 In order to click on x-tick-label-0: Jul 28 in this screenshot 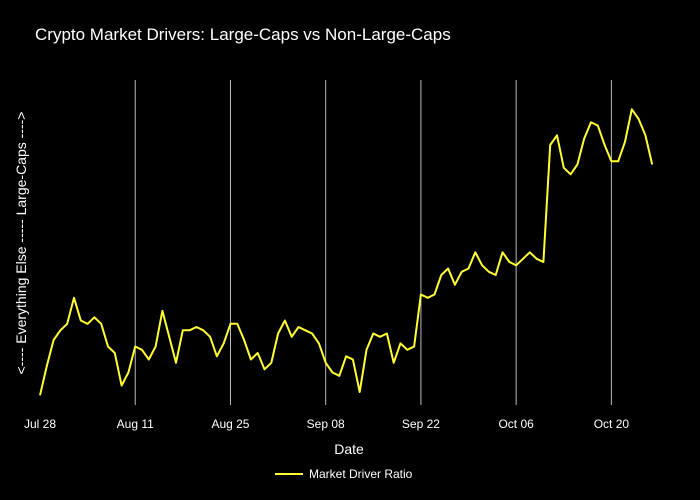, I will do `click(40, 424)`.